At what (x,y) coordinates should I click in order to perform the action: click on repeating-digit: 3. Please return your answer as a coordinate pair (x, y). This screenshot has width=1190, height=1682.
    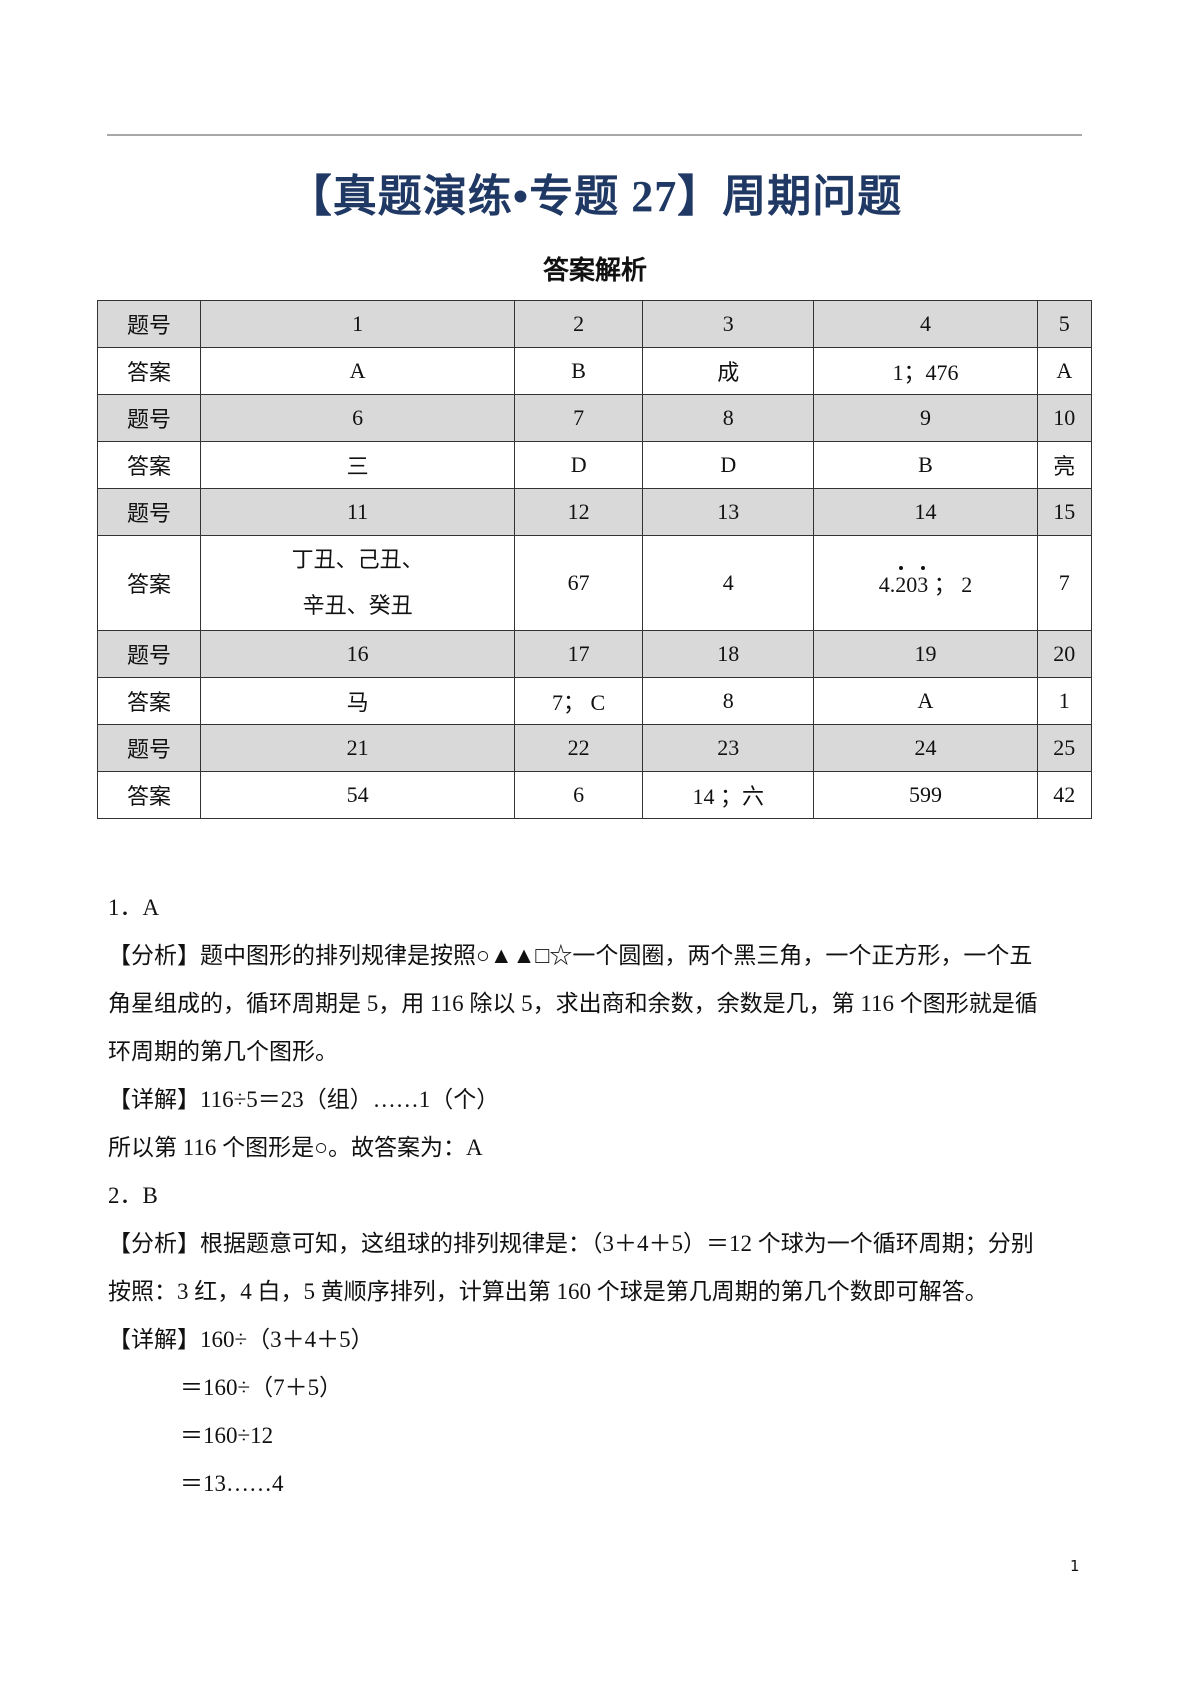
    Looking at the image, I should click on (923, 581).